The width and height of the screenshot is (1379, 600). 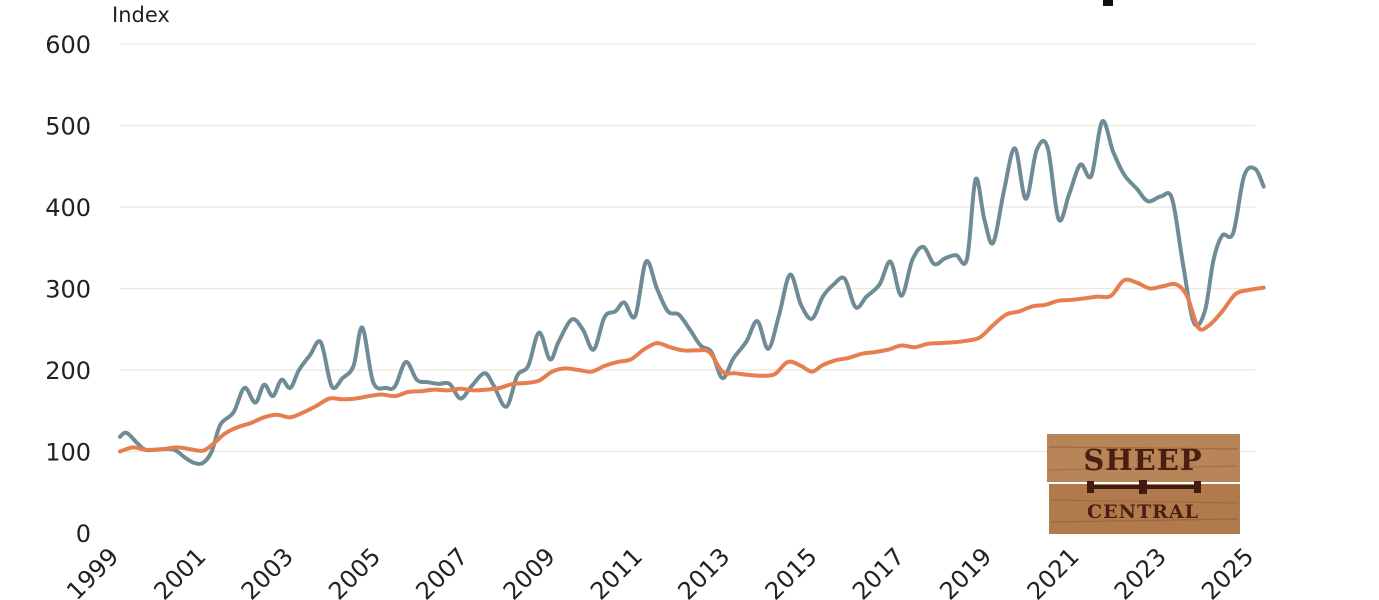 I want to click on logo-text-central: CENTRAL, so click(x=1143, y=512).